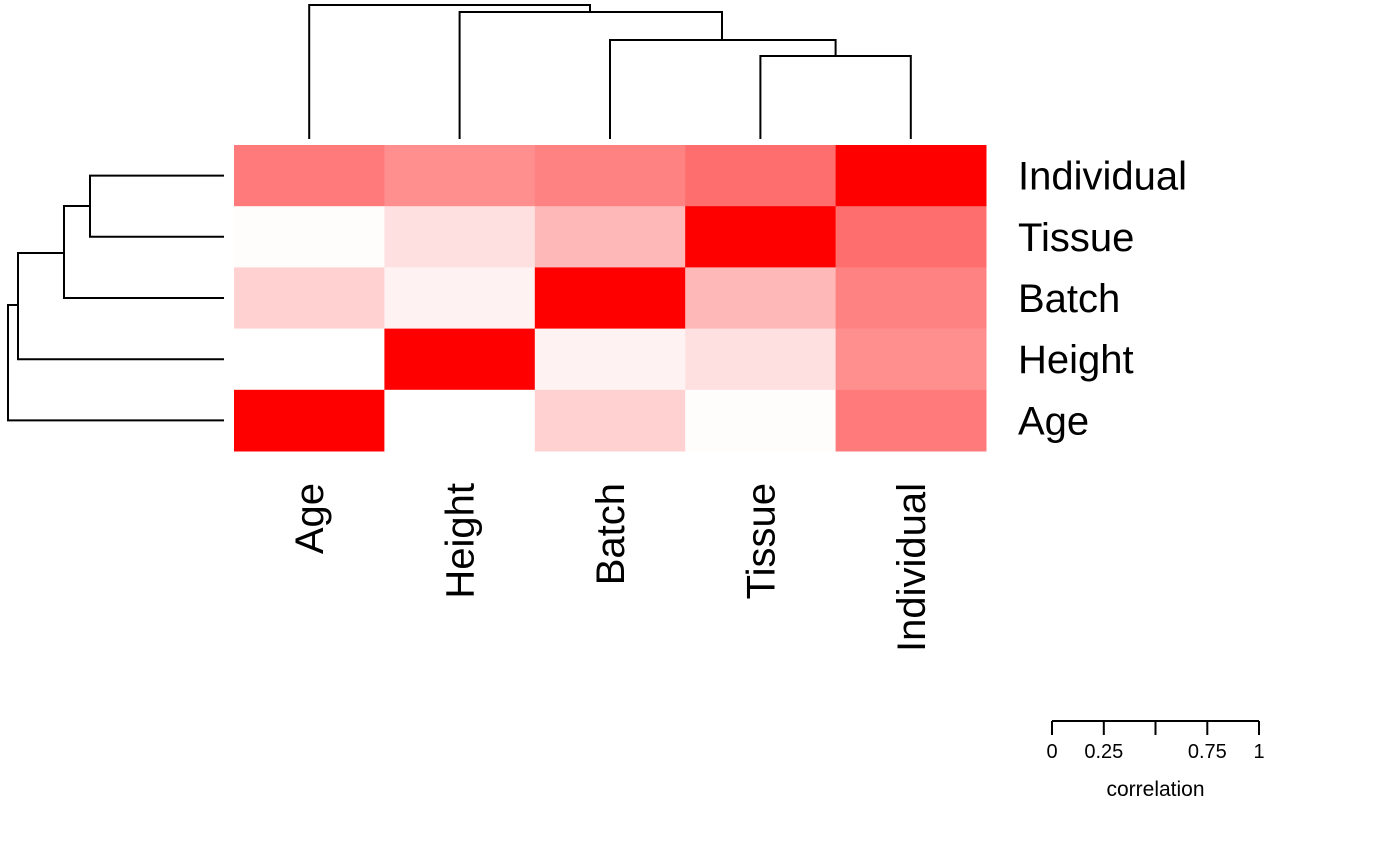 The image size is (1400, 866). I want to click on cell-height-tissue, so click(761, 359).